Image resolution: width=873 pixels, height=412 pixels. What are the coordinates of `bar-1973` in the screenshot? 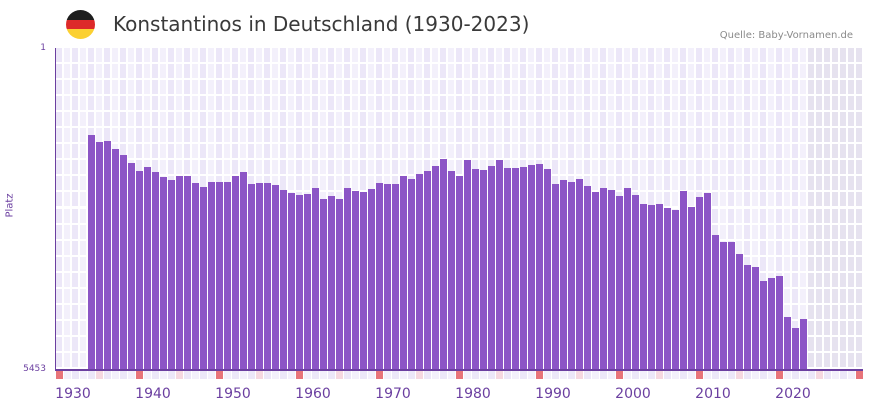 It's located at (419, 271).